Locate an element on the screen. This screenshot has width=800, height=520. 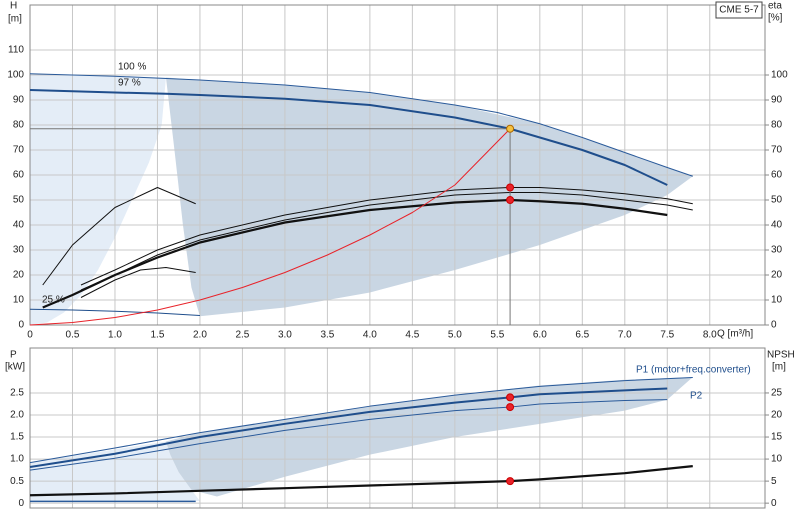
annotation: 97 % is located at coordinates (129, 83).